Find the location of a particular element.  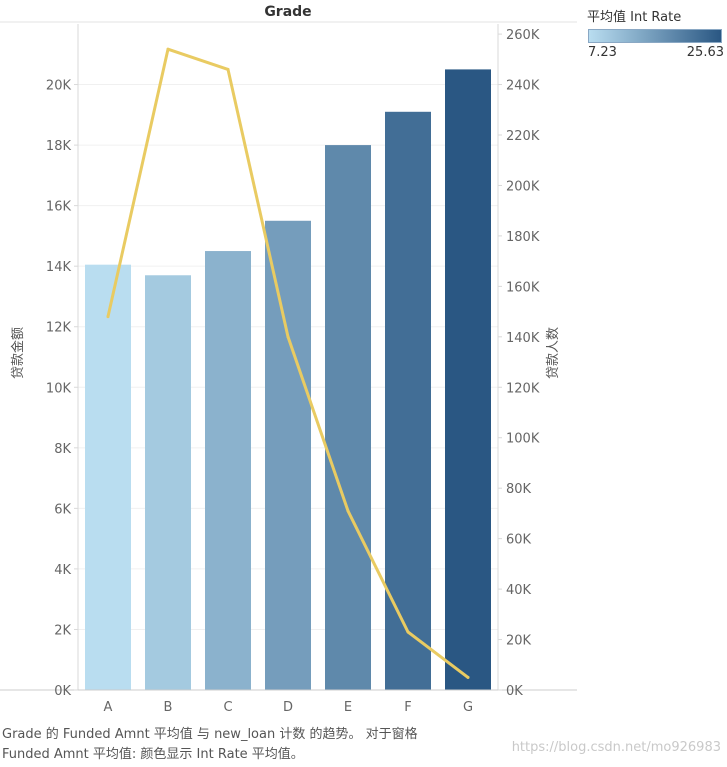

right-tick-label: 60K is located at coordinates (519, 540).